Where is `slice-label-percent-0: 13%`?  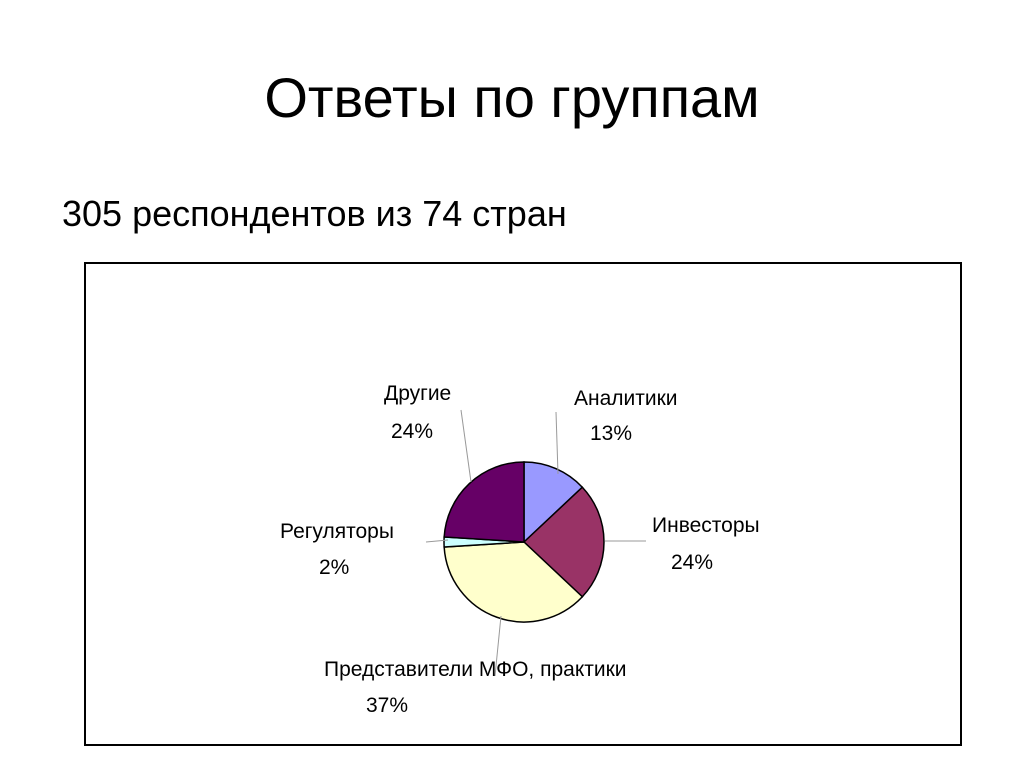 slice-label-percent-0: 13% is located at coordinates (611, 433).